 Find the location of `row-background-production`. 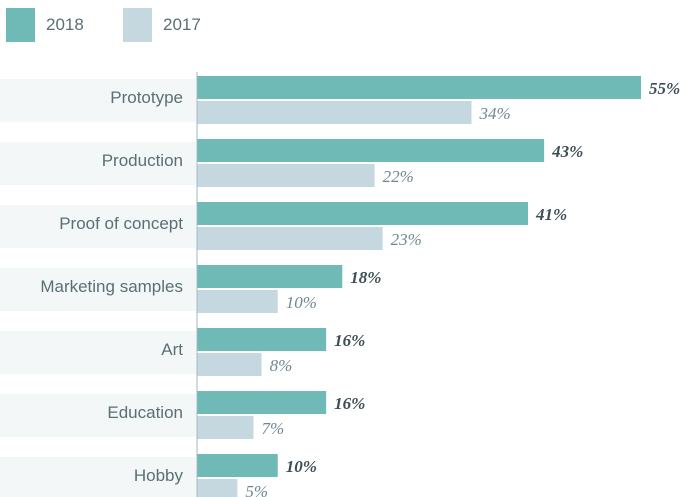

row-background-production is located at coordinates (98, 163).